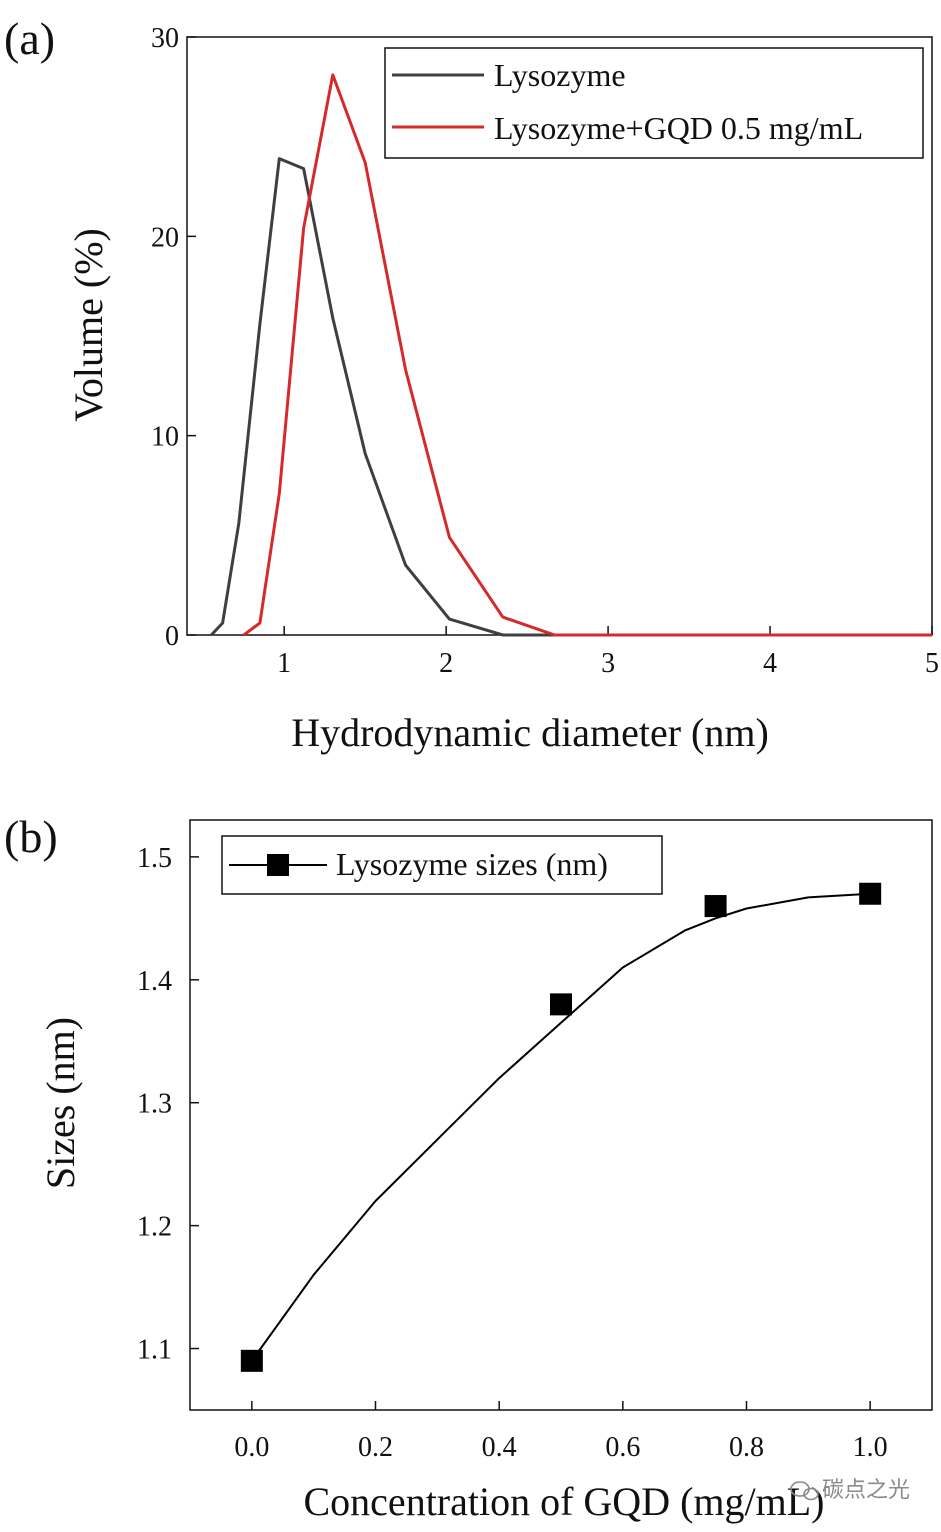 The width and height of the screenshot is (941, 1532). Describe the element at coordinates (375, 1447) in the screenshot. I see `x-tick-label-b: 0.2` at that location.